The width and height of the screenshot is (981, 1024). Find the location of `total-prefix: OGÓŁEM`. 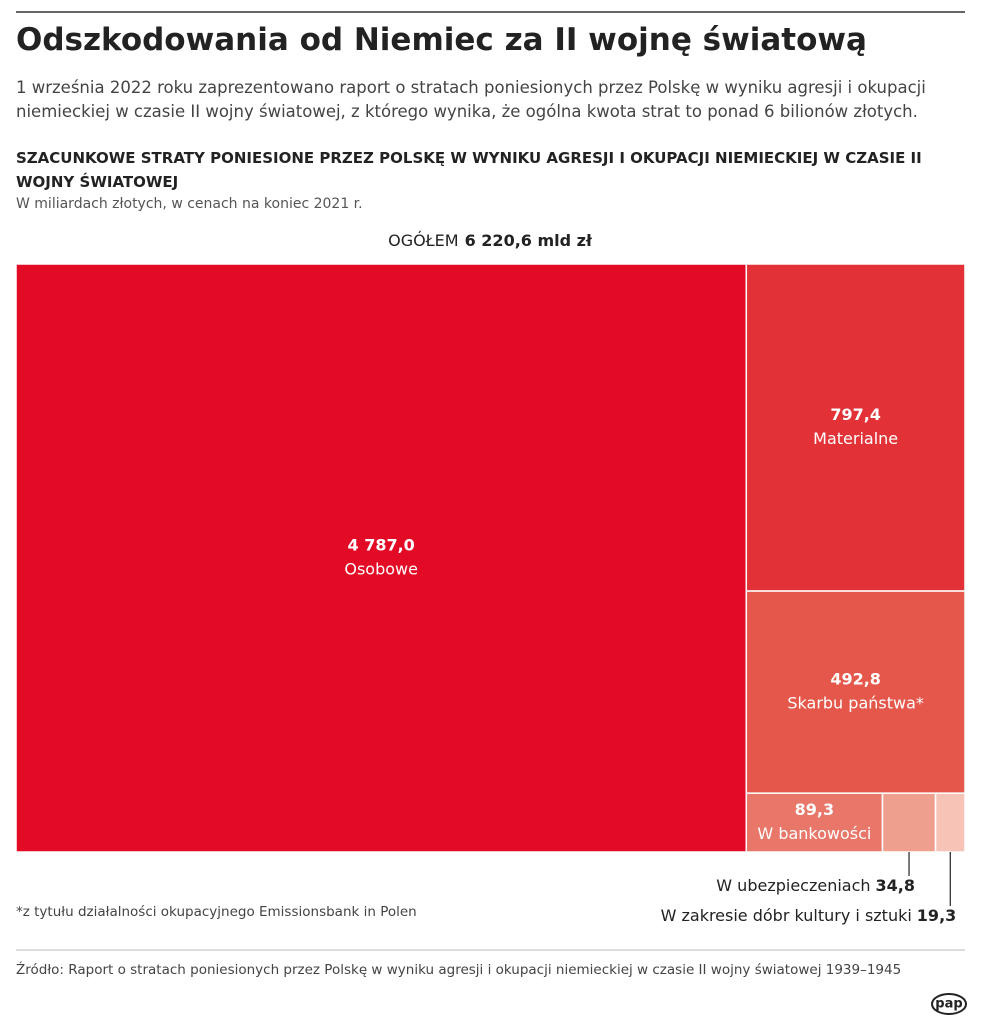

total-prefix: OGÓŁEM is located at coordinates (423, 240).